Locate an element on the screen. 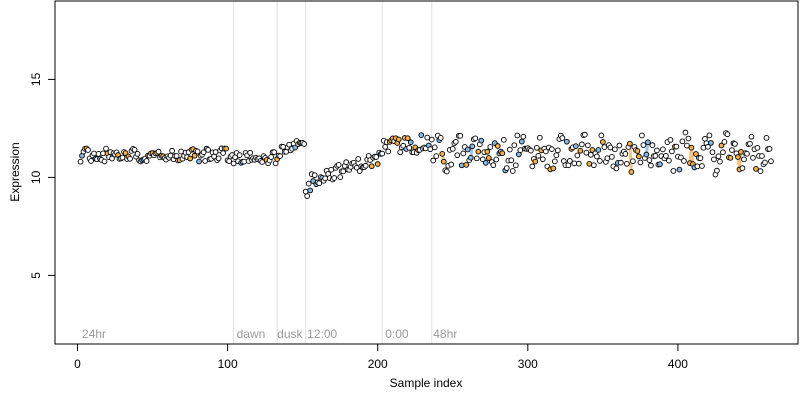 This screenshot has height=400, width=800. x-axis-title: Sample index is located at coordinates (426, 383).